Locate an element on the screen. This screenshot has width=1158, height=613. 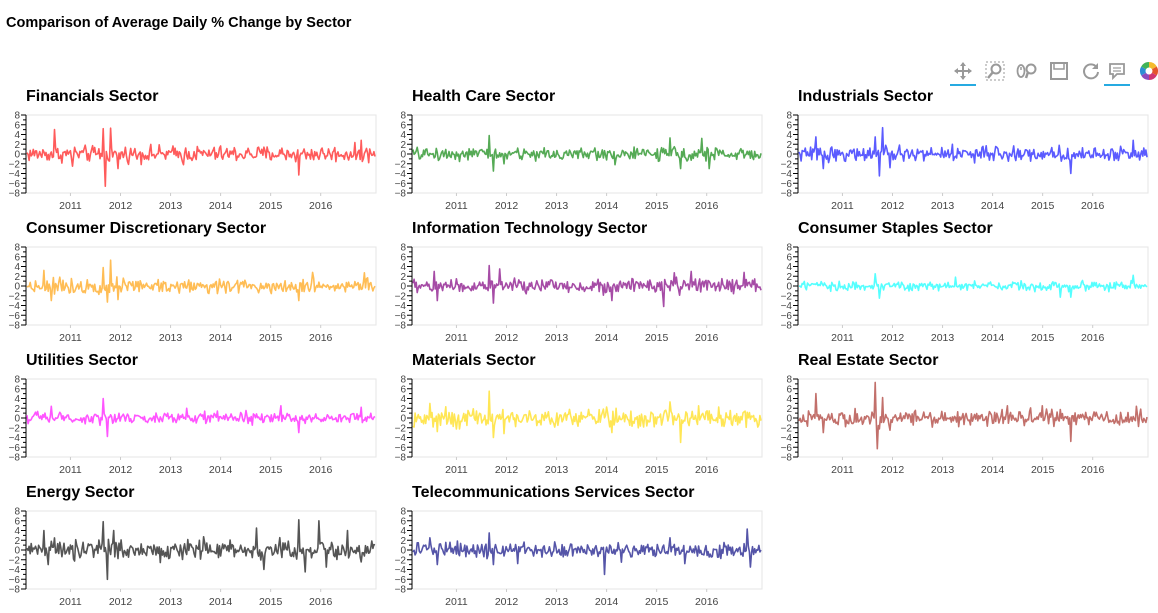
box-zoom-tool is located at coordinates (995, 71).